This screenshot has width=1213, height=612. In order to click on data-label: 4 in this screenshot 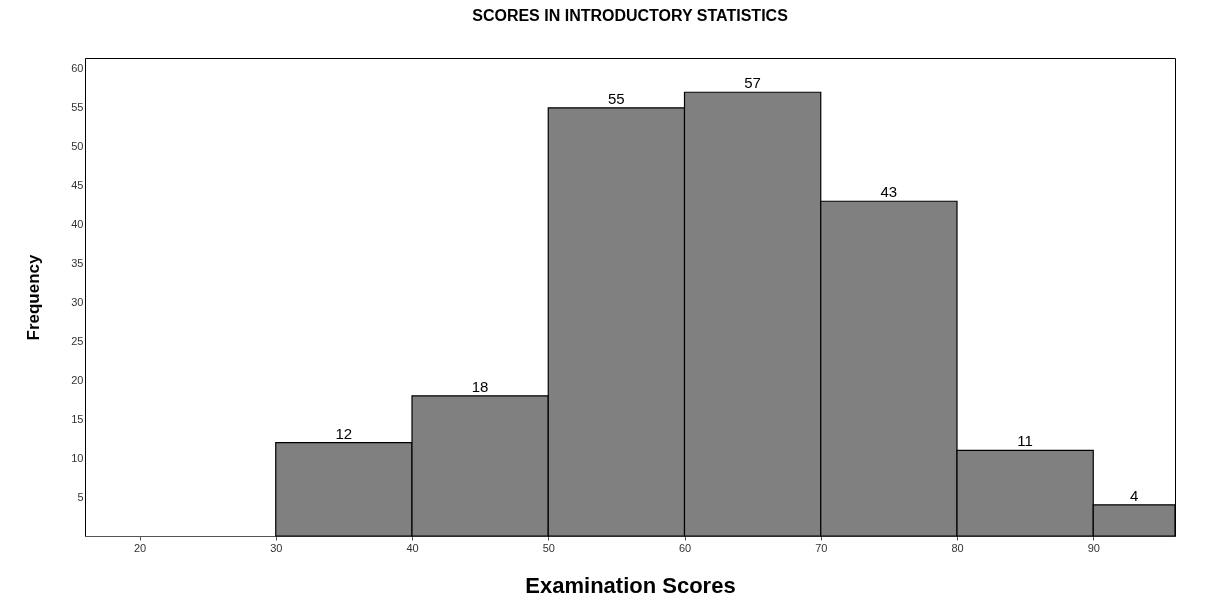, I will do `click(1134, 495)`.